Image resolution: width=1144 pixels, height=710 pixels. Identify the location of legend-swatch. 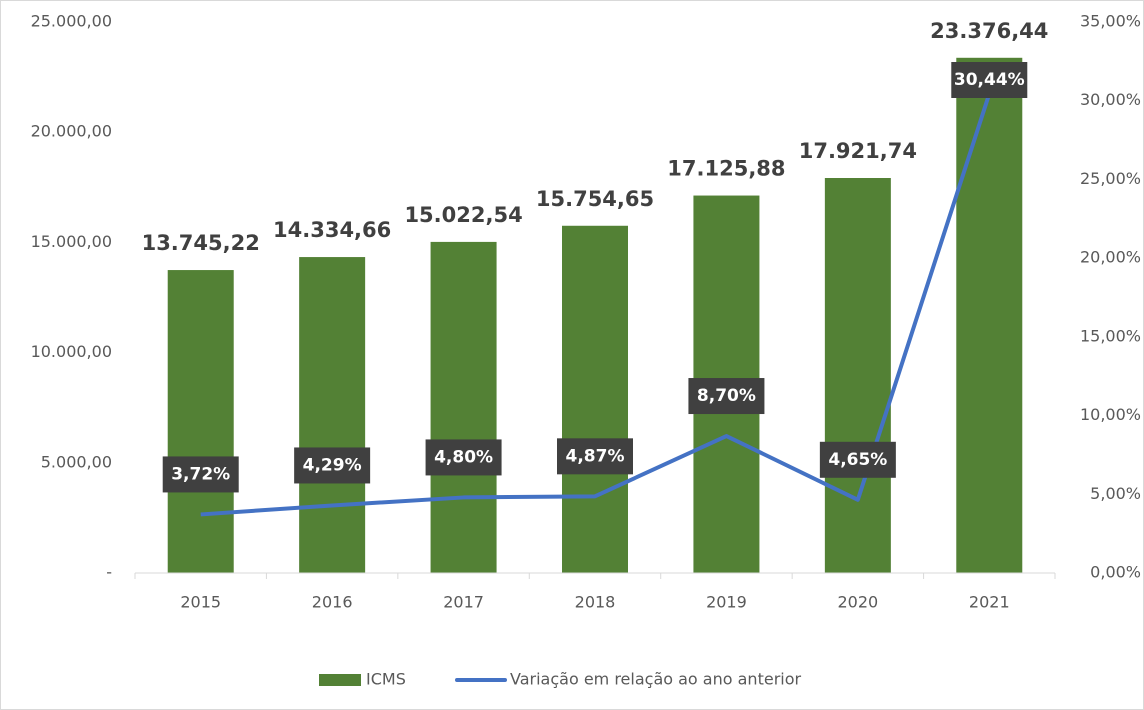
(340, 680).